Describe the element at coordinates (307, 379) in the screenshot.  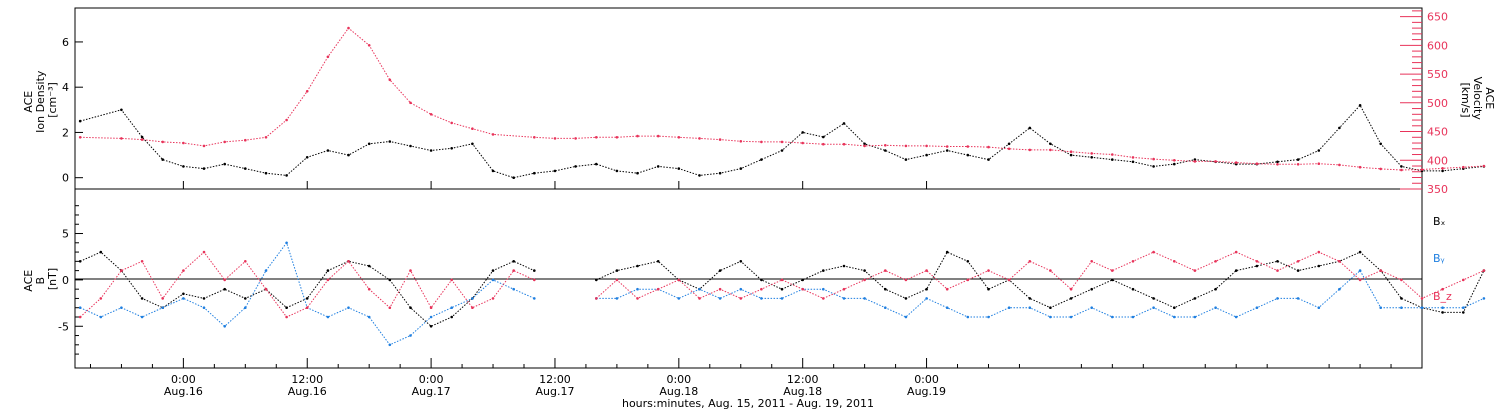
I see `time-tick-label: 12:00` at that location.